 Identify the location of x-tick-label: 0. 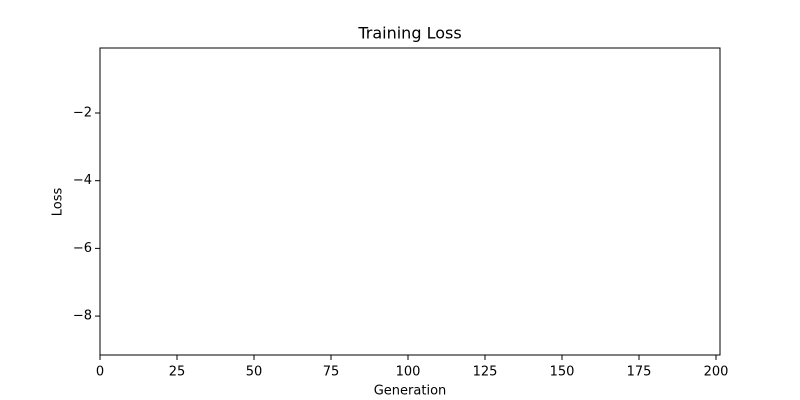
(100, 372).